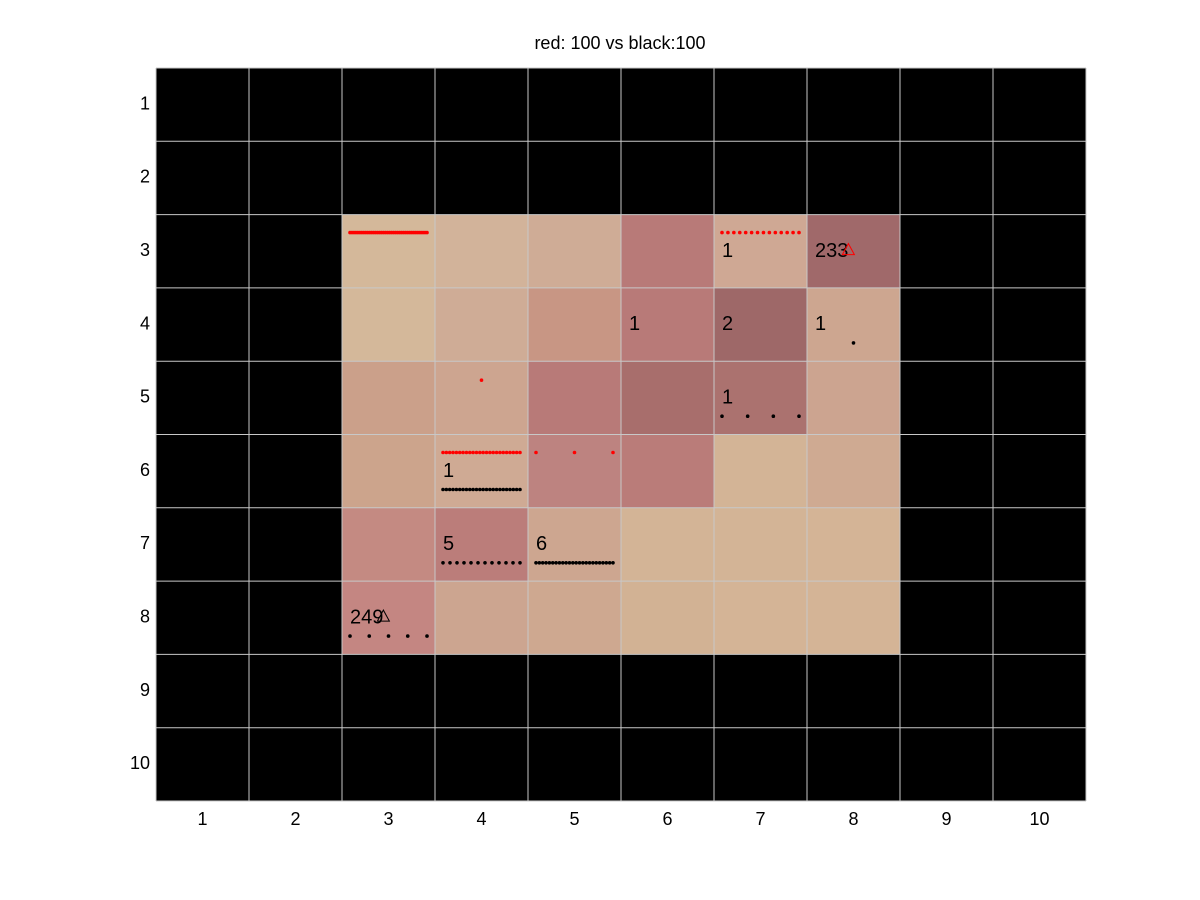 The image size is (1200, 900). What do you see at coordinates (202, 819) in the screenshot?
I see `column-label: 1` at bounding box center [202, 819].